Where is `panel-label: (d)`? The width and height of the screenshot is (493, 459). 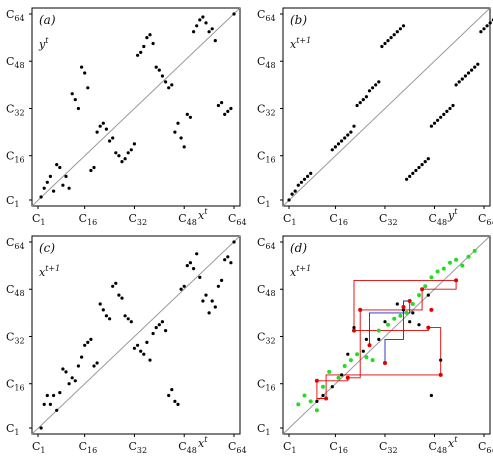
panel-label: (d) is located at coordinates (298, 248).